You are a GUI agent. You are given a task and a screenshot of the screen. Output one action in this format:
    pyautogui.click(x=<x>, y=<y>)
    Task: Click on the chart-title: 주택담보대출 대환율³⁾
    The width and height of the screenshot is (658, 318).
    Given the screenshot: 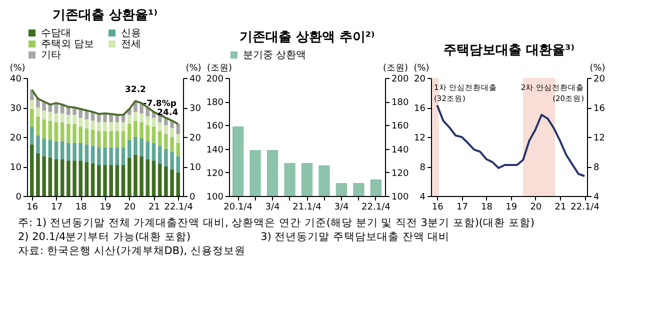 What is the action you would take?
    pyautogui.click(x=509, y=50)
    